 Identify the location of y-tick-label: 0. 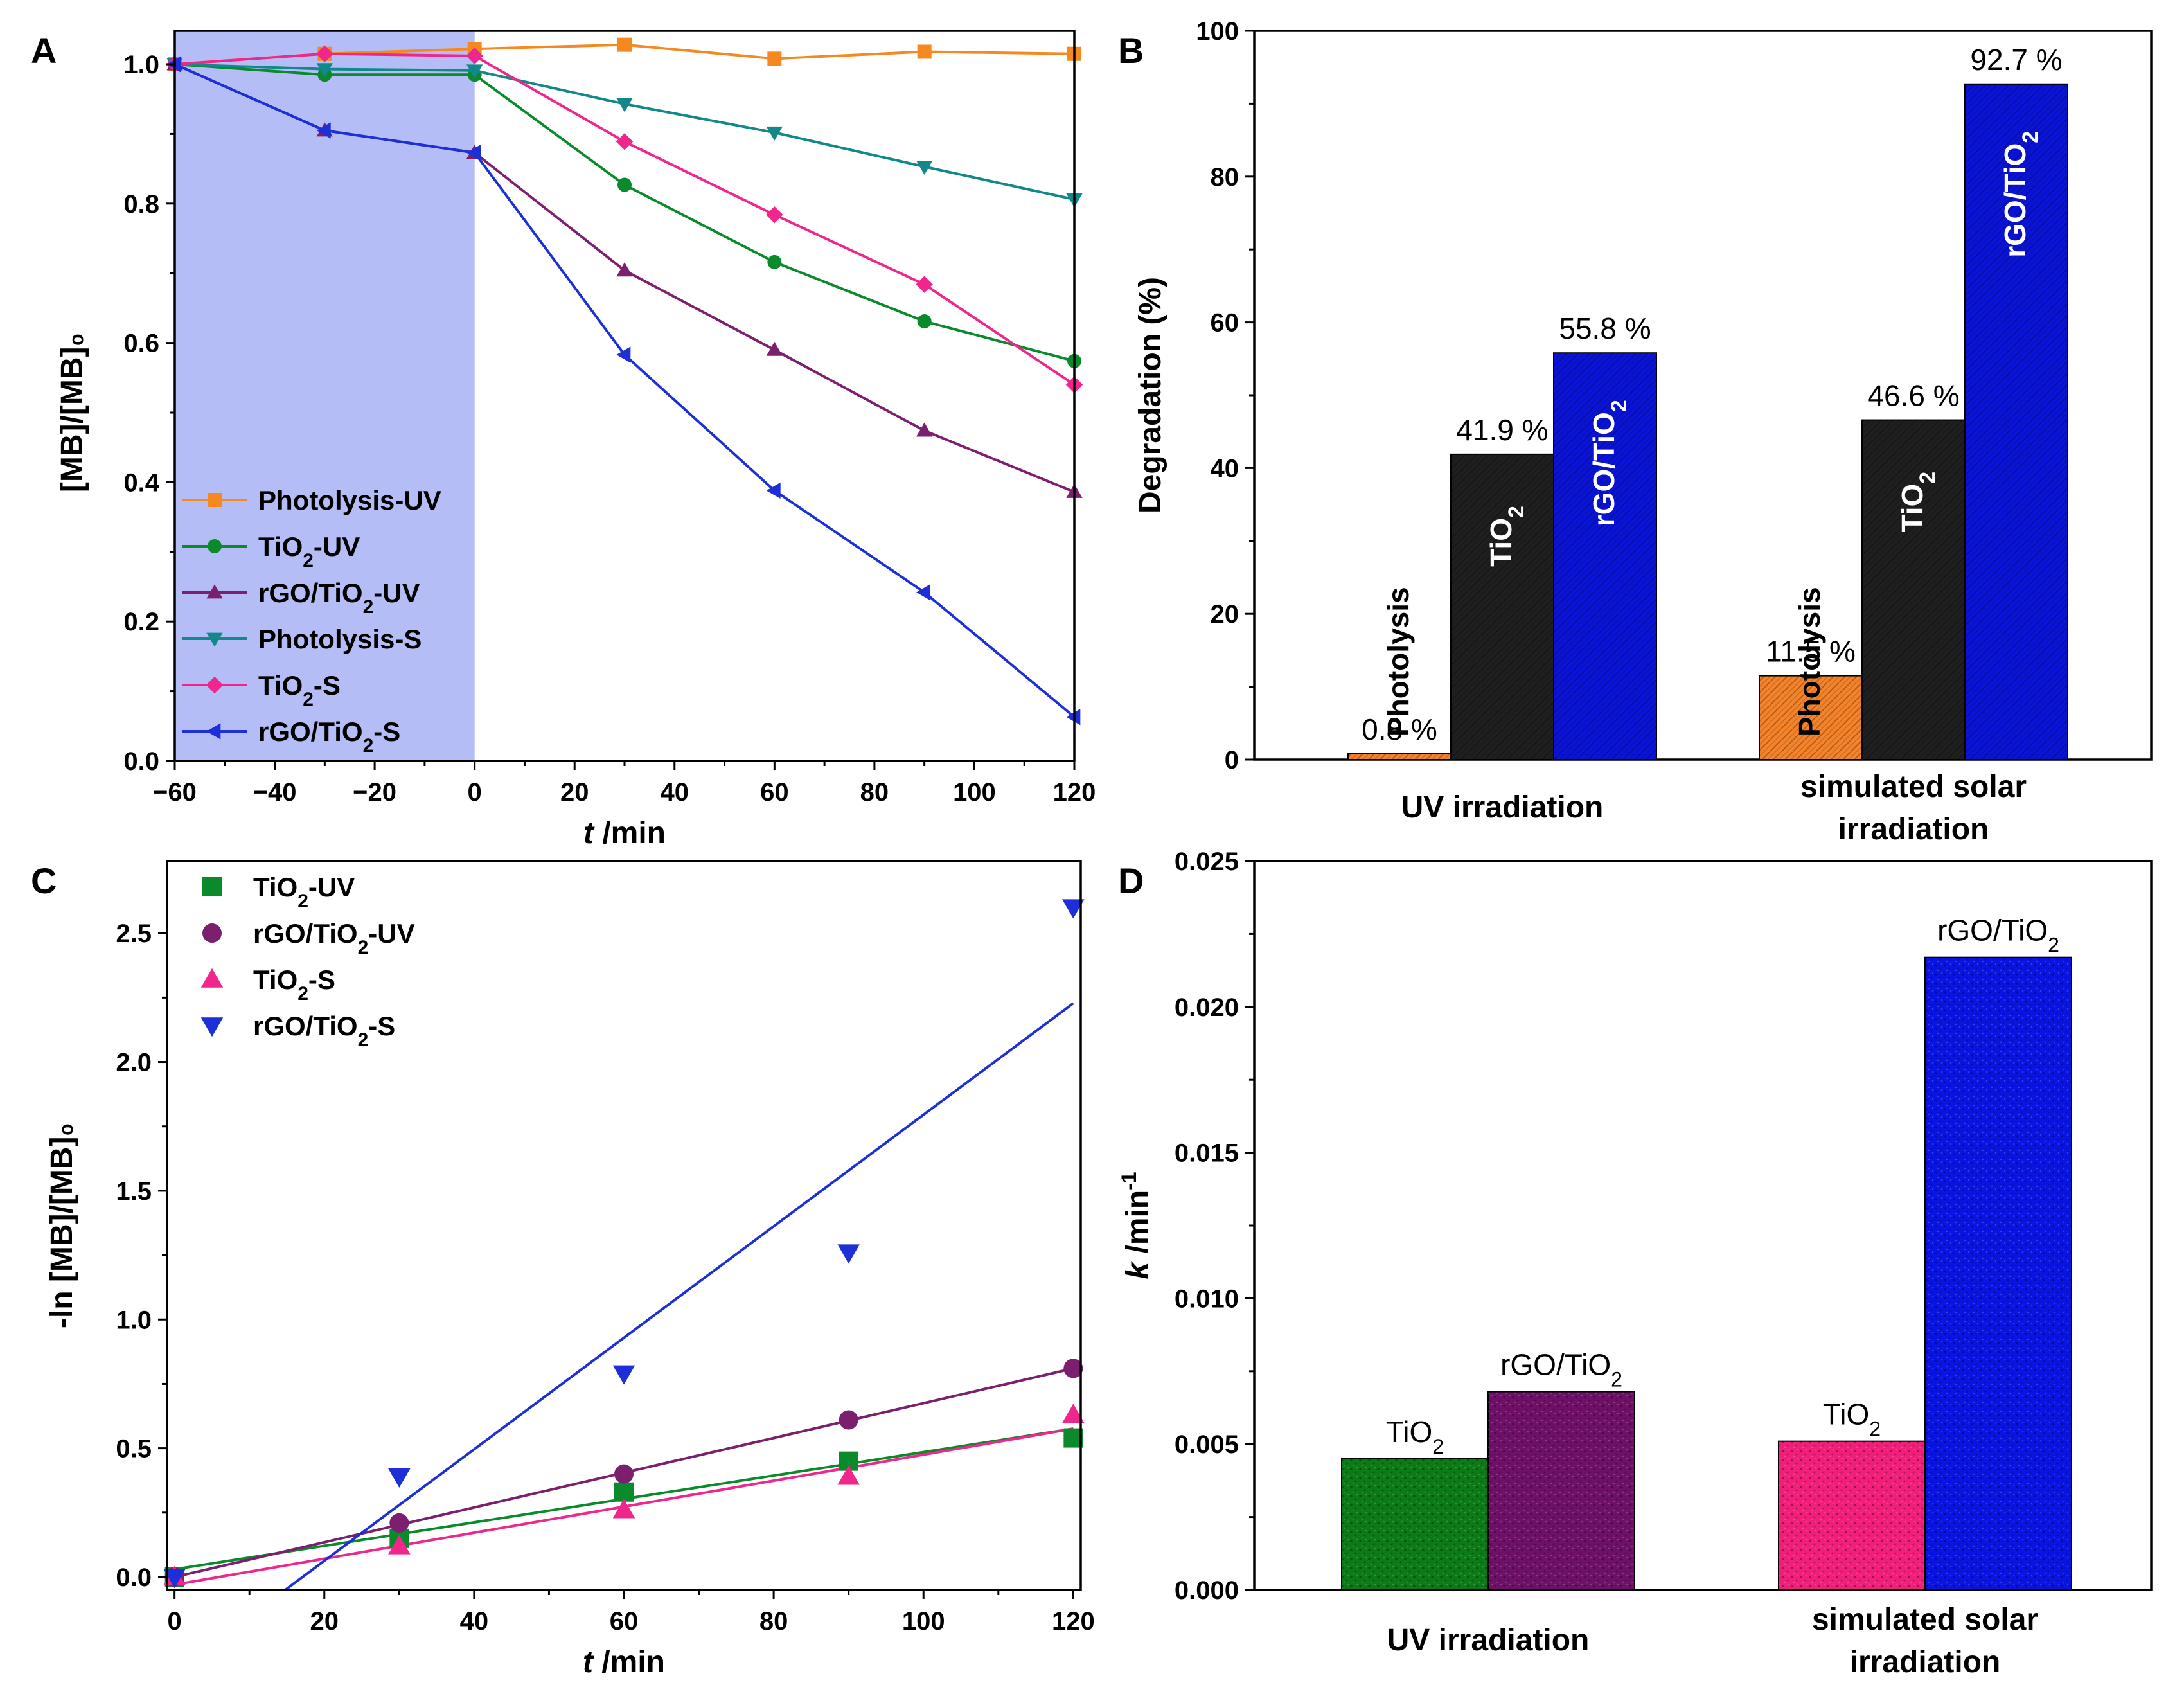
(1232, 760).